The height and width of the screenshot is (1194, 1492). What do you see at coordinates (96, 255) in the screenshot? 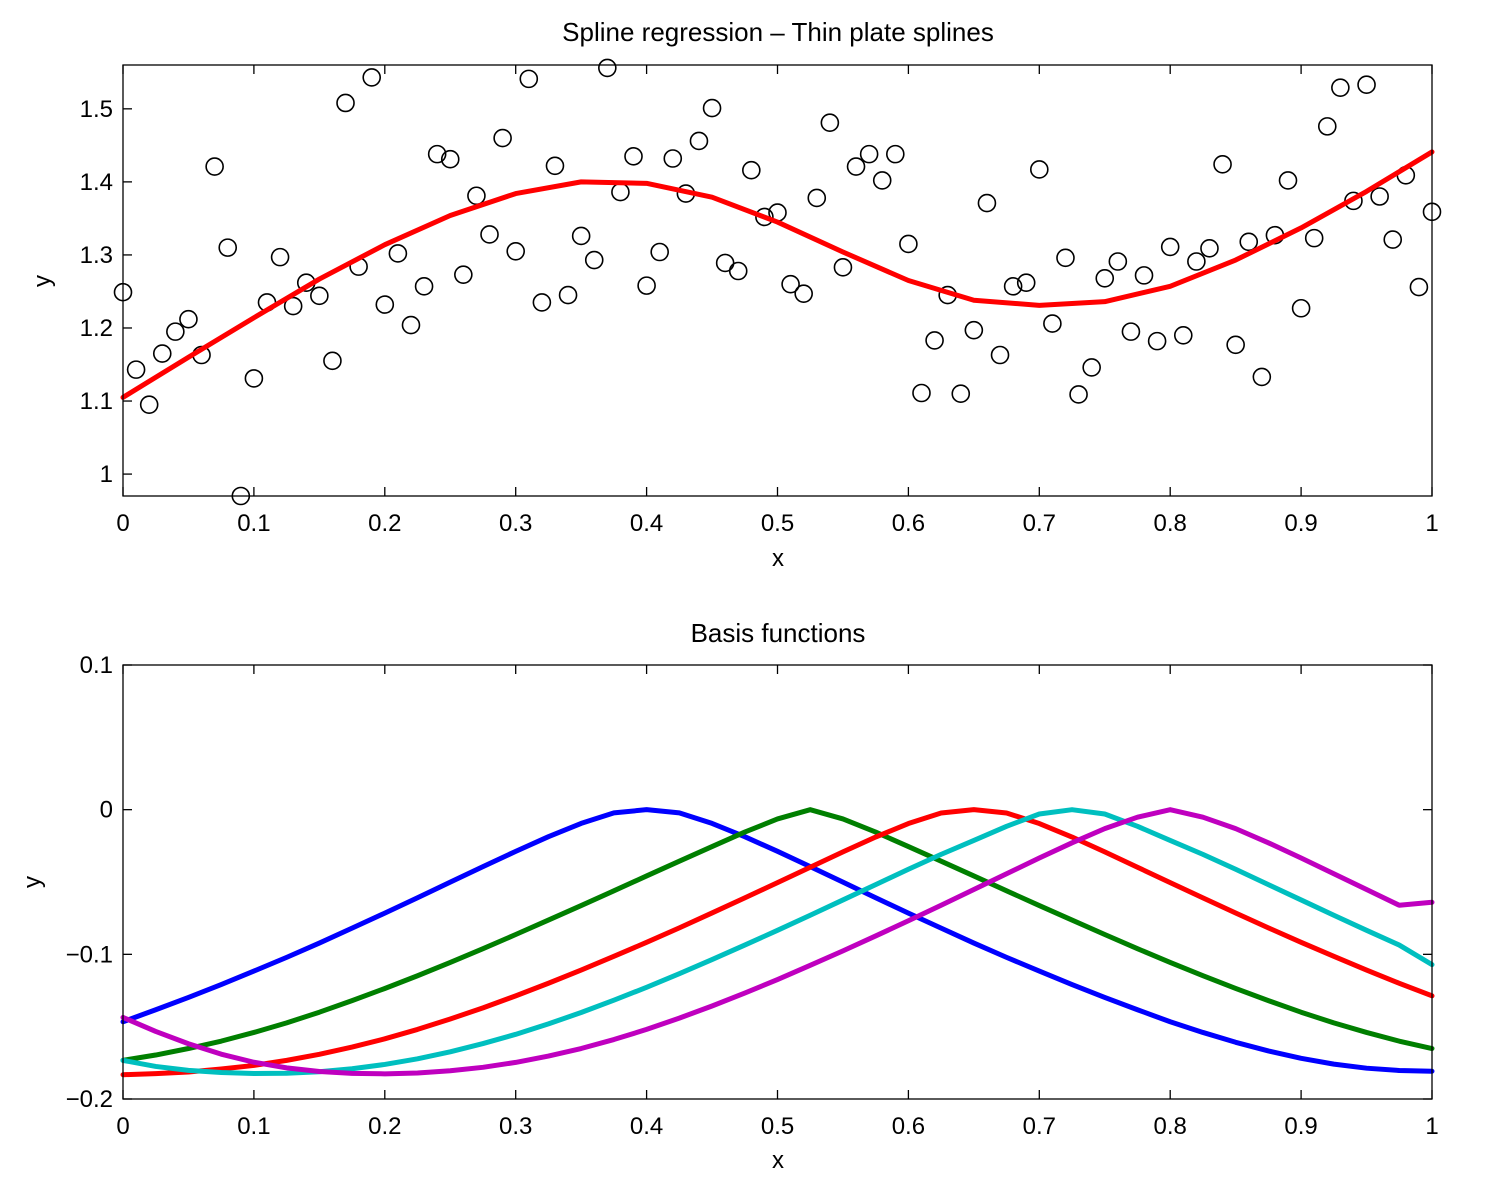
I see `y-tick-label: 1.3` at bounding box center [96, 255].